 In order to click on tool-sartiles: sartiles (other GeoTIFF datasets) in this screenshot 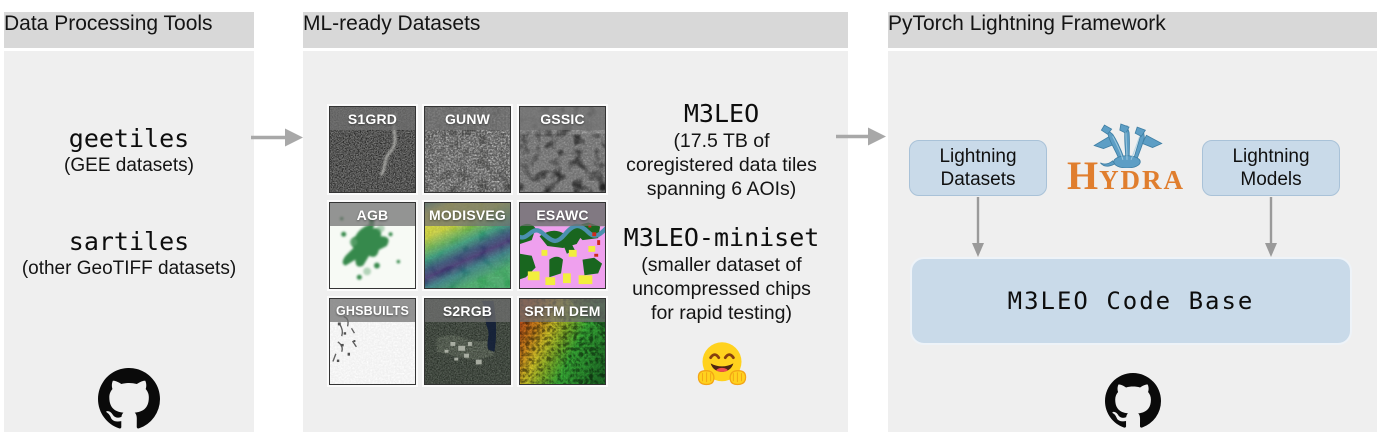, I will do `click(129, 254)`.